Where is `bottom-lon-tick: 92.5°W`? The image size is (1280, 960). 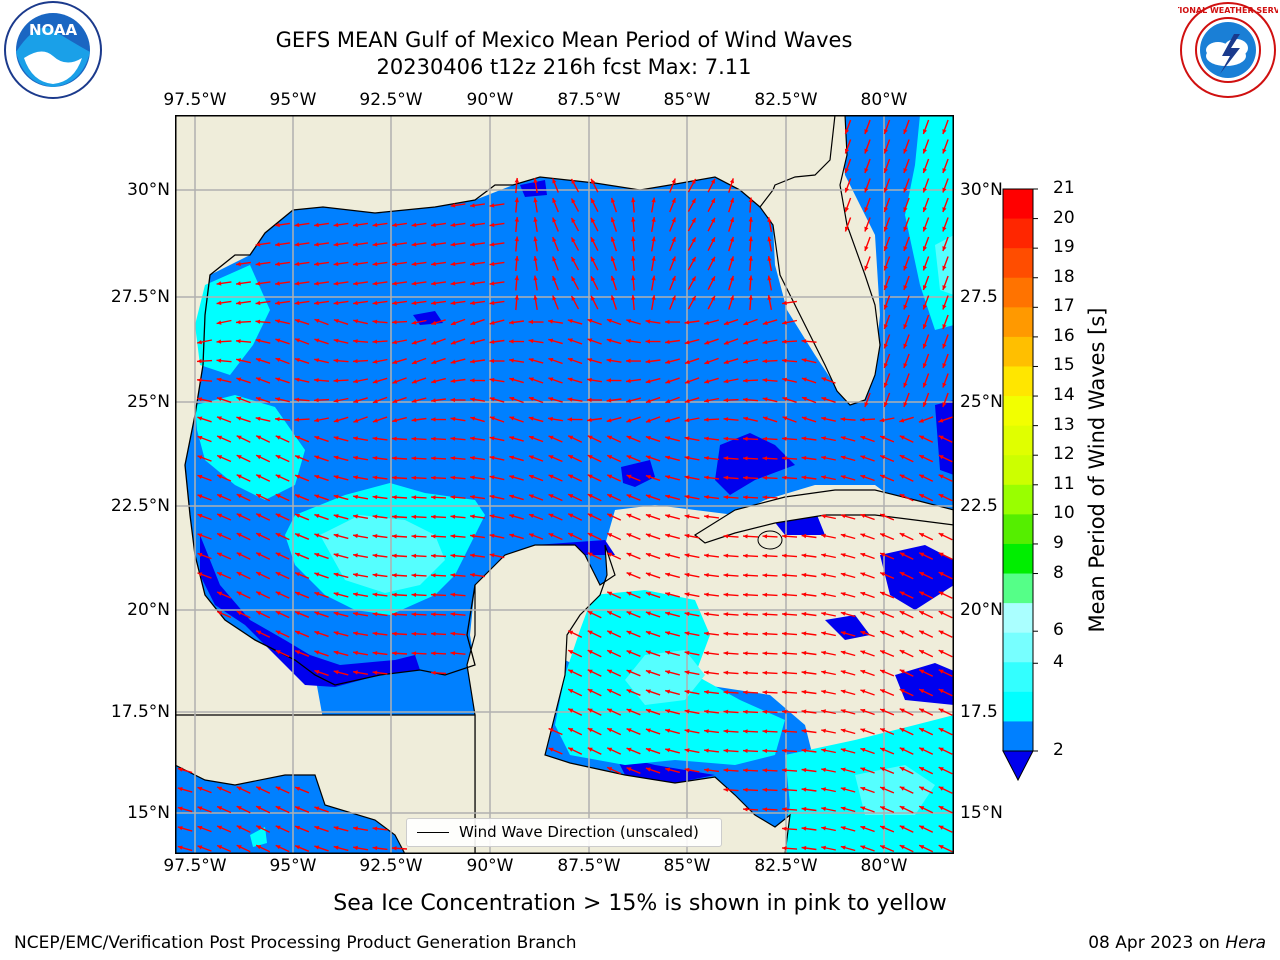
bottom-lon-tick: 92.5°W is located at coordinates (391, 866).